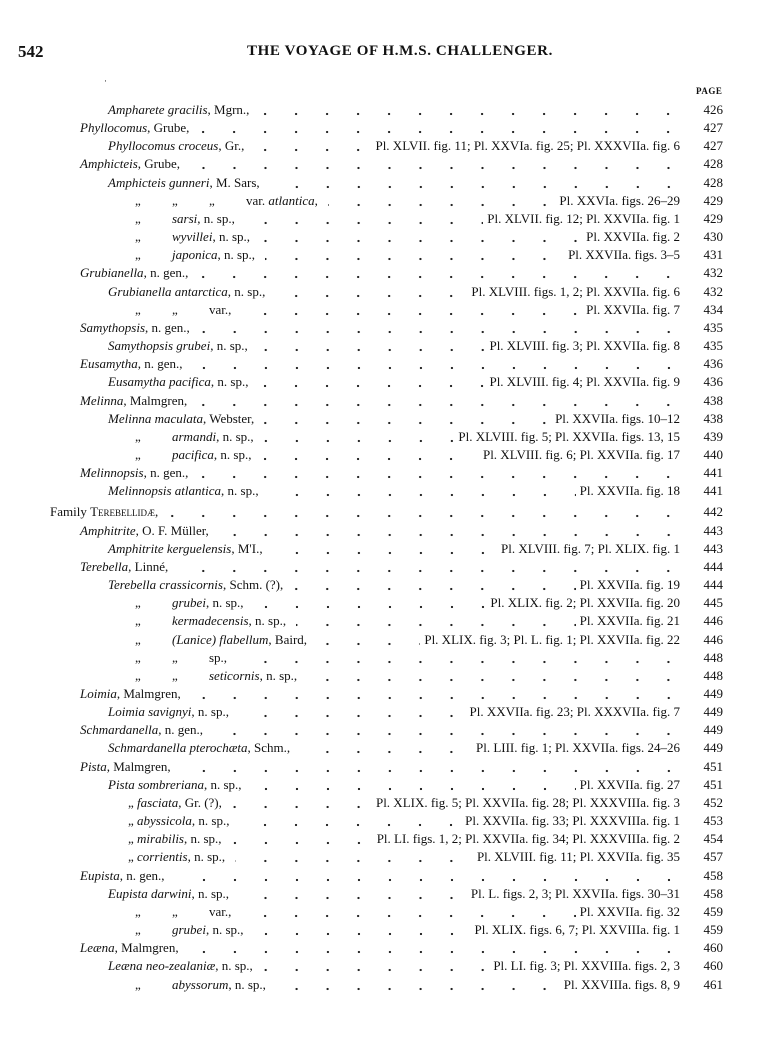  What do you see at coordinates (388, 694) in the screenshot?
I see `index-entry: Loimia, Malmgren, 449` at bounding box center [388, 694].